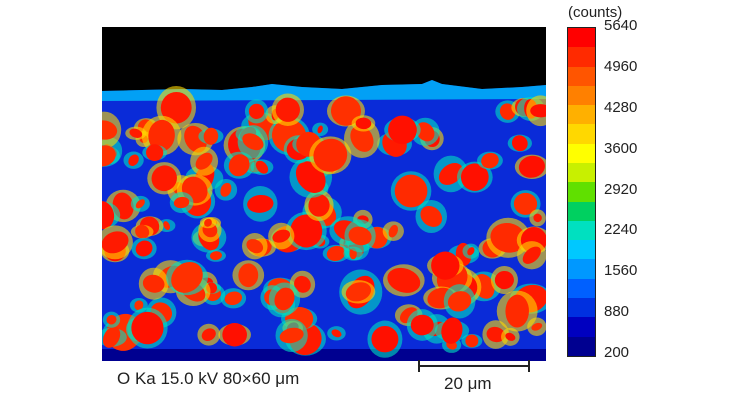 Image resolution: width=756 pixels, height=401 pixels. I want to click on colorbar-tick-label: 2240, so click(621, 230).